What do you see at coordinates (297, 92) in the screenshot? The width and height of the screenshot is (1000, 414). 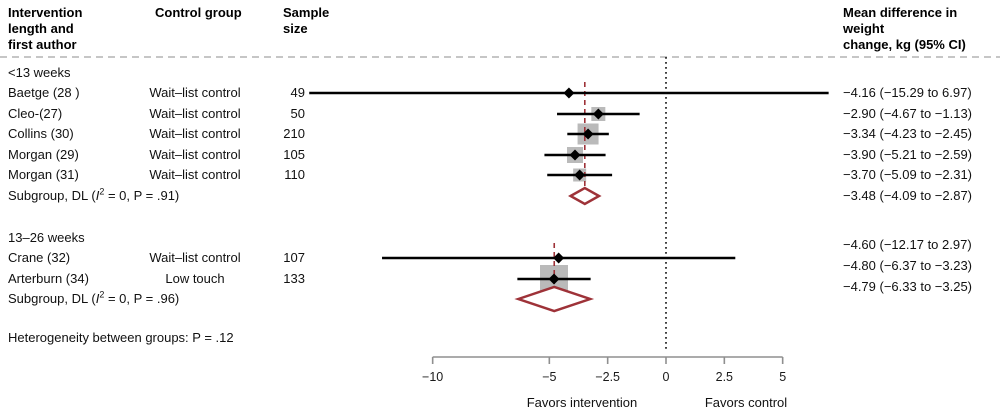 I see `study-sample-size: 49` at bounding box center [297, 92].